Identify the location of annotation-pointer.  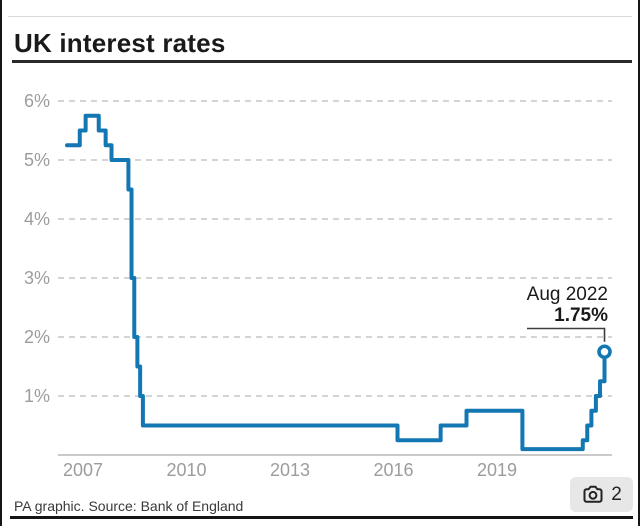
(566, 334).